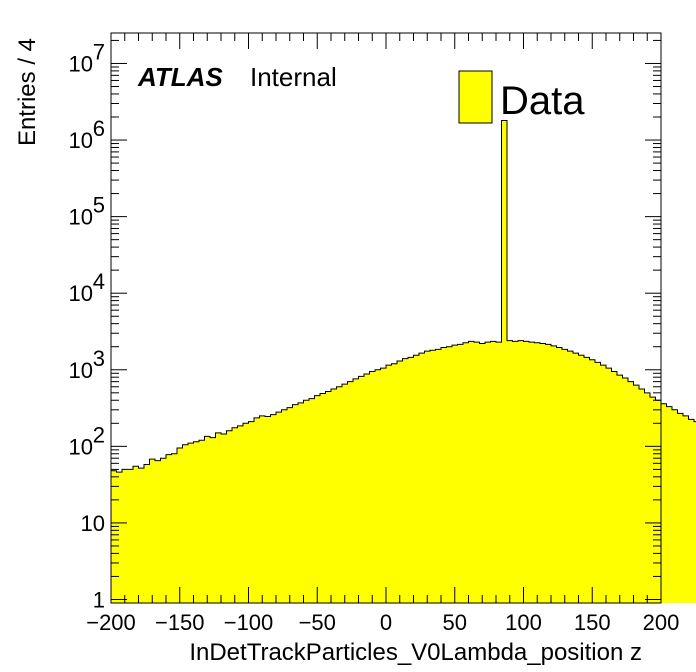 This screenshot has width=696, height=672. What do you see at coordinates (99, 51) in the screenshot?
I see `y-tick-label-exponent: 7` at bounding box center [99, 51].